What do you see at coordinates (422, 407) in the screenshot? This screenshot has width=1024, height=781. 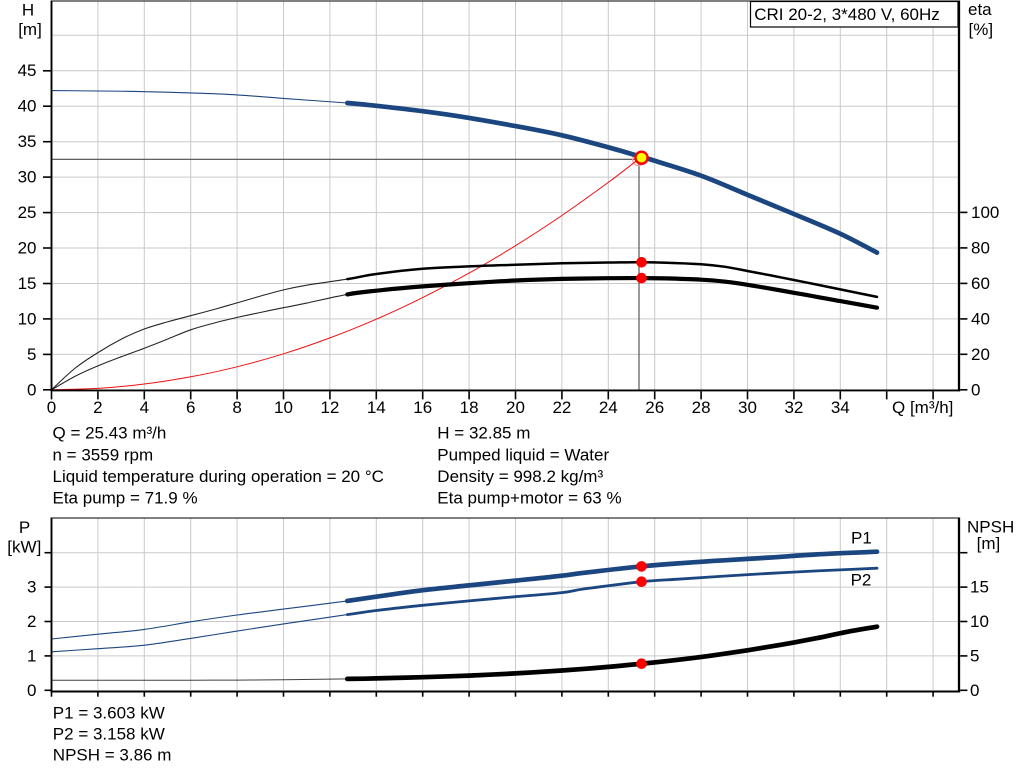 I see `svg-text: 16` at bounding box center [422, 407].